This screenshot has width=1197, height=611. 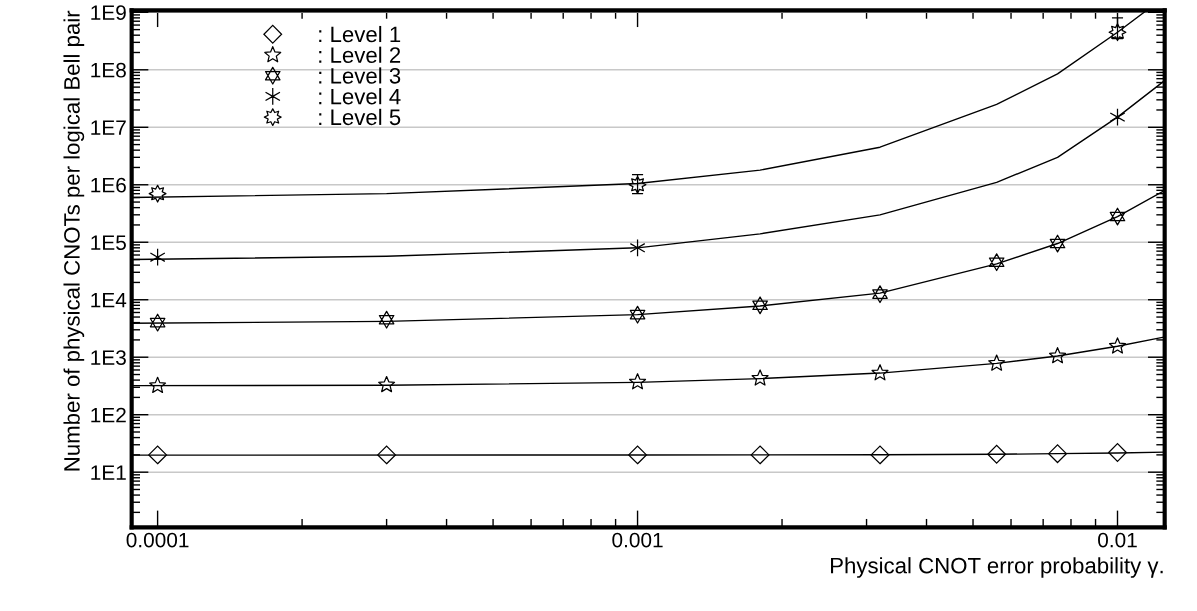 What do you see at coordinates (74, 240) in the screenshot?
I see `y-axis-title: Number of physical CNOTs per logical Bell pair` at bounding box center [74, 240].